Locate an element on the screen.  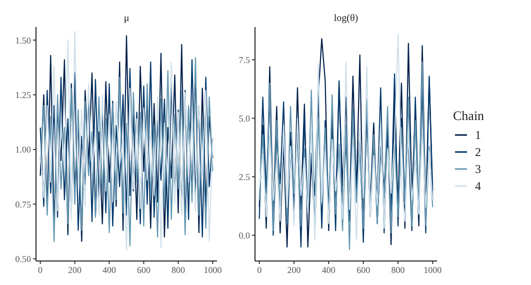
y-tick-label: 1.25 is located at coordinates (23, 95).